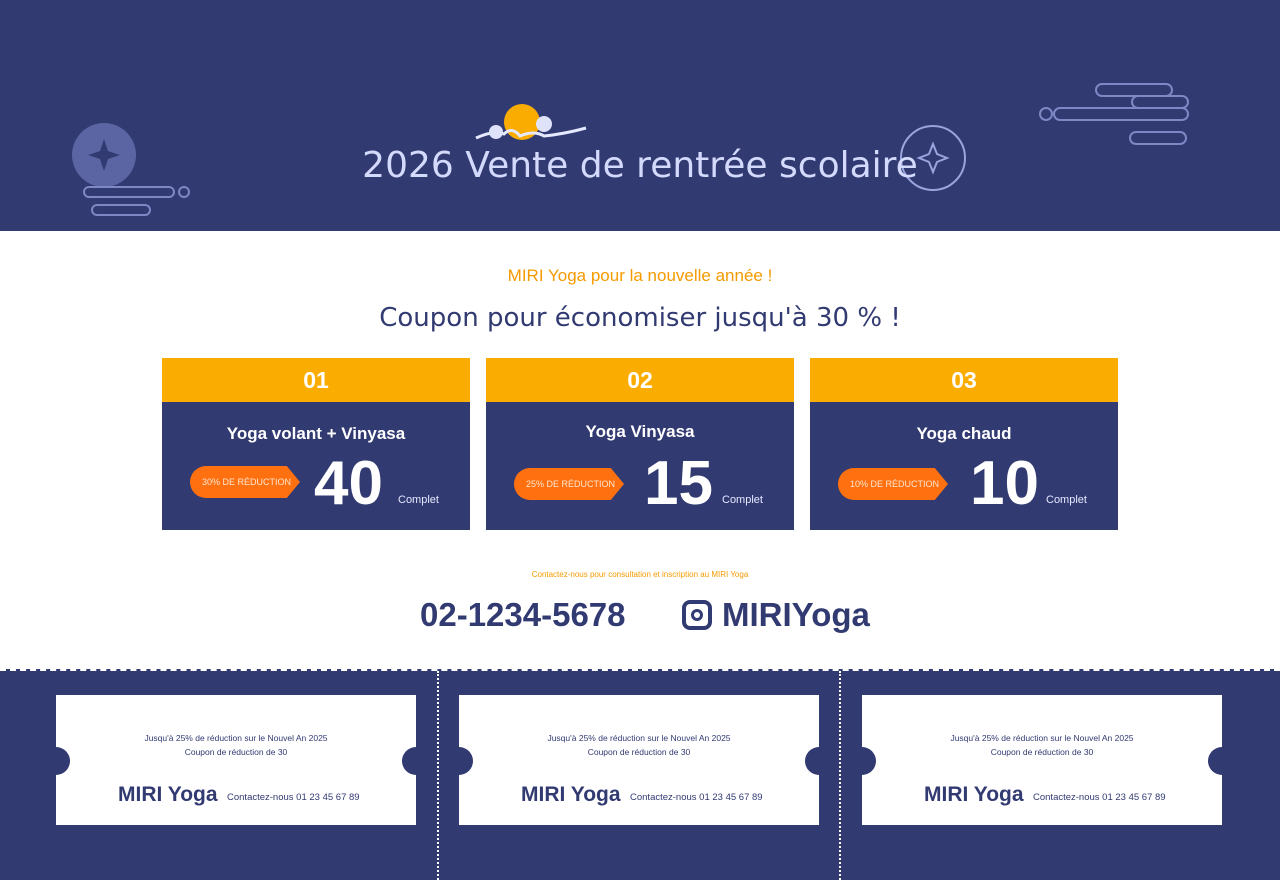 This screenshot has width=1280, height=880. Describe the element at coordinates (348, 483) in the screenshot. I see `card-count: 40` at that location.